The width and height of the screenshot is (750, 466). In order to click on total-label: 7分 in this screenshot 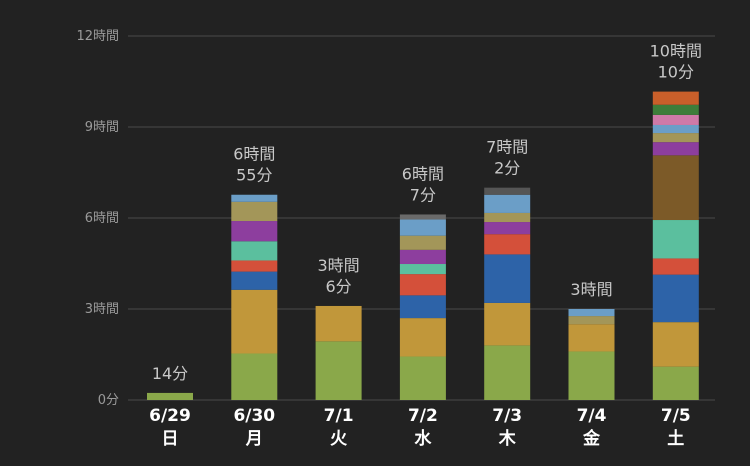, I will do `click(423, 194)`.